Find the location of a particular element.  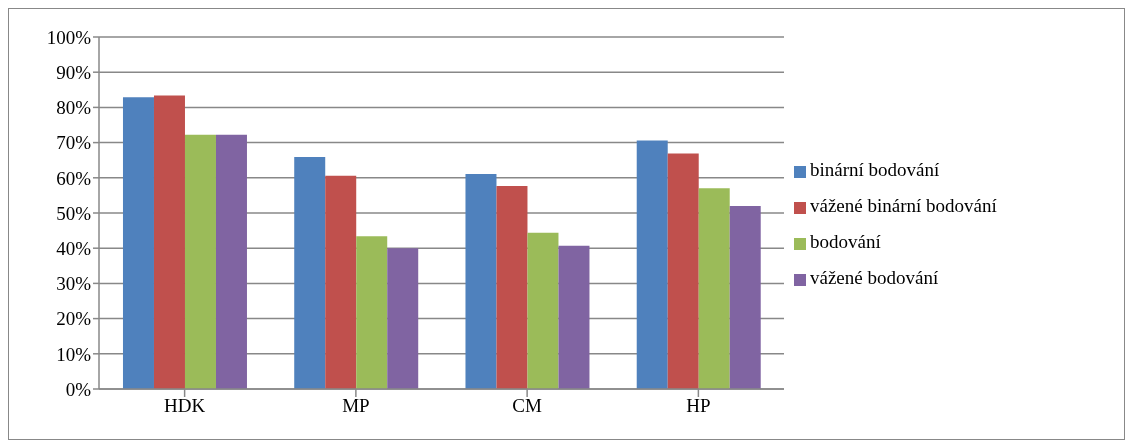

legend-label: vážené binární bodování is located at coordinates (903, 205).